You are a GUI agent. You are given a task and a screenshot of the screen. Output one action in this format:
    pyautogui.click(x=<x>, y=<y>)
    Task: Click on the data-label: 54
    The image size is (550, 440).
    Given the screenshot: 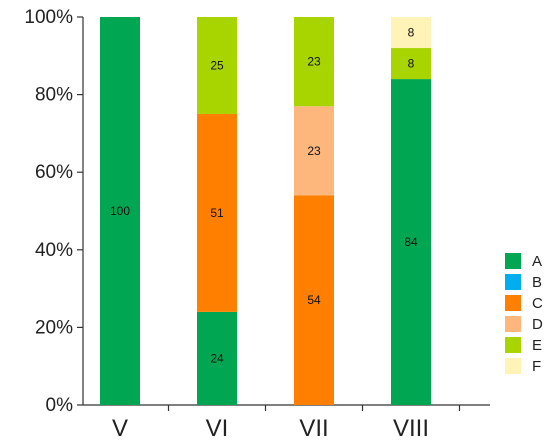 What is the action you would take?
    pyautogui.click(x=314, y=300)
    